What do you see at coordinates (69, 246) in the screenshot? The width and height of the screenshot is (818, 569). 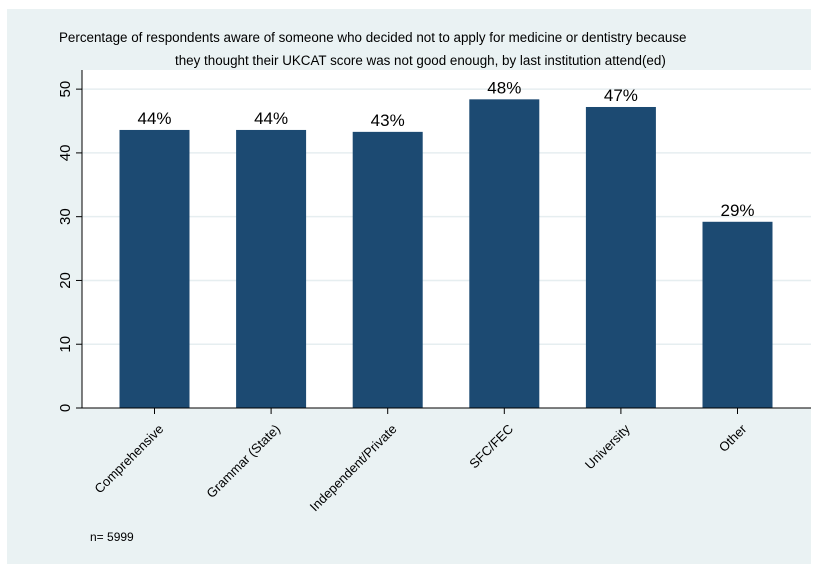 I see `y-axis-ticks: 0 10 20 30 40 50` at bounding box center [69, 246].